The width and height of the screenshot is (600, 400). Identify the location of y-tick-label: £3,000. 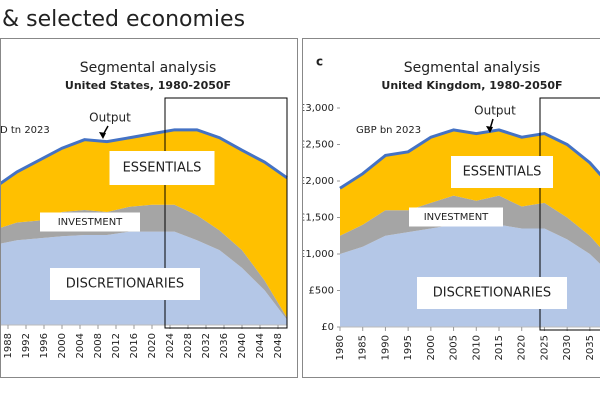
(316, 108).